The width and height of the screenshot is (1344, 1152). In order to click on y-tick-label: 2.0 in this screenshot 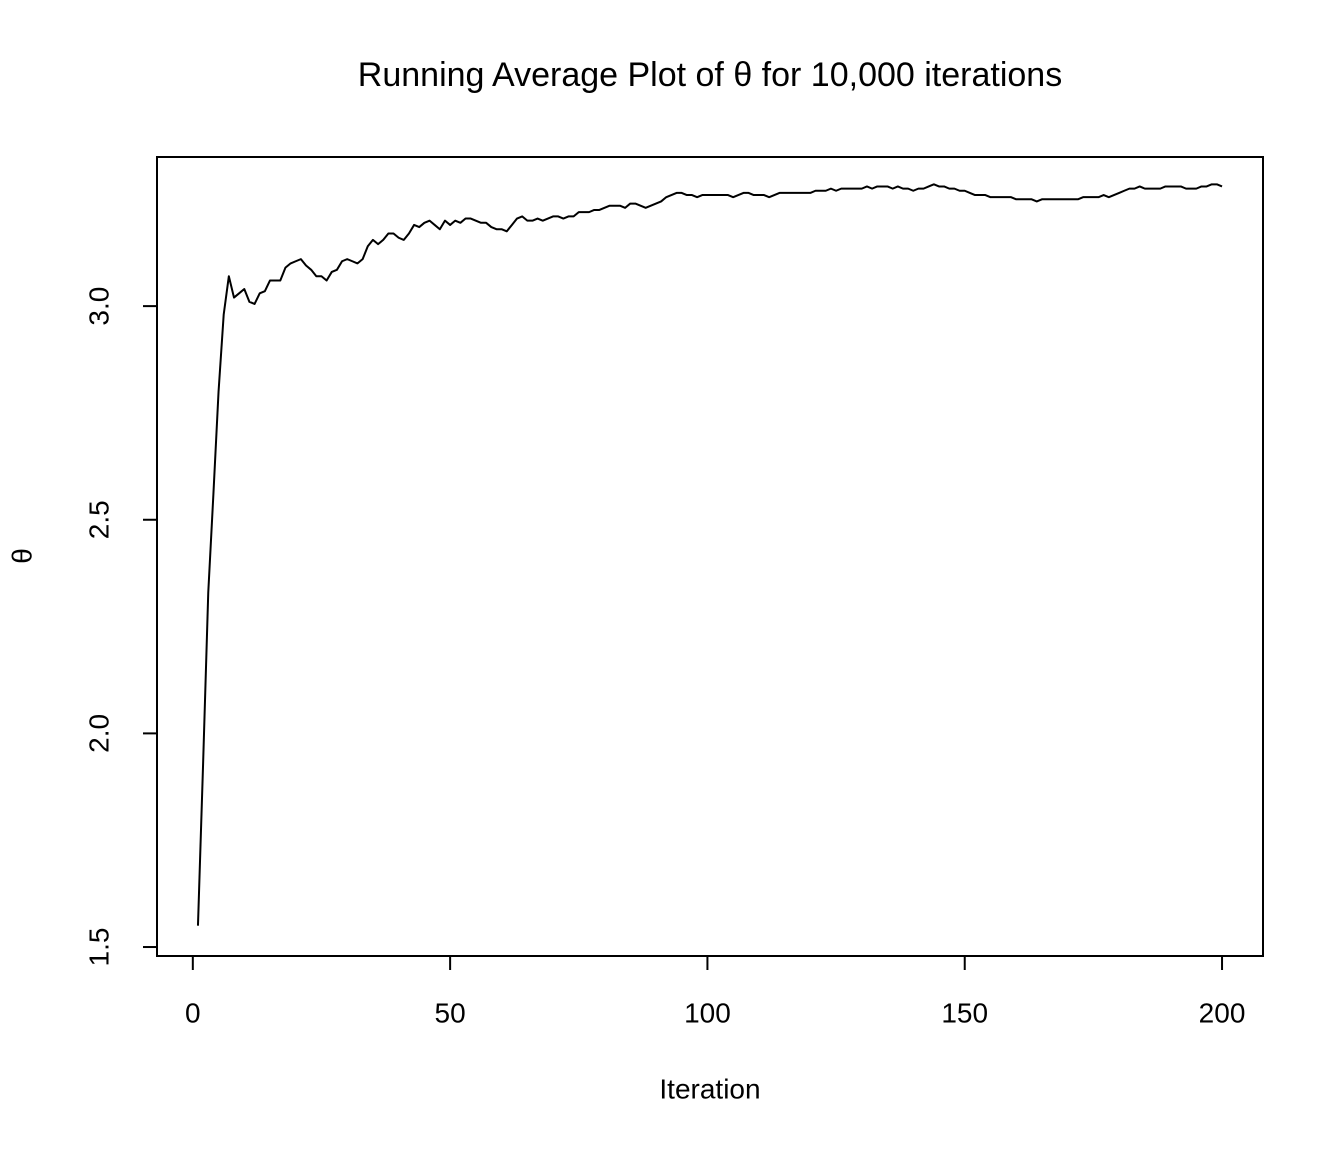, I will do `click(98, 733)`.